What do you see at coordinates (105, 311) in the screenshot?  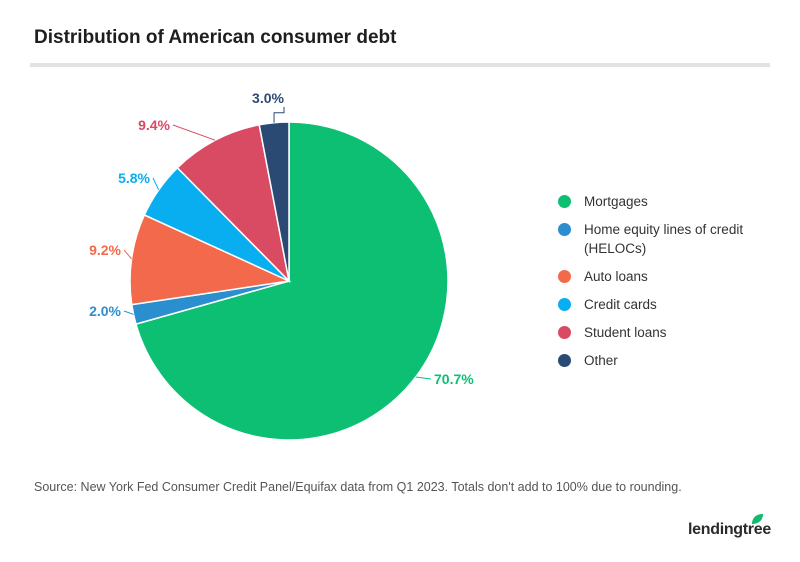 I see `data-label-home-equity-lines-of-credit-helocs: 2.0%` at bounding box center [105, 311].